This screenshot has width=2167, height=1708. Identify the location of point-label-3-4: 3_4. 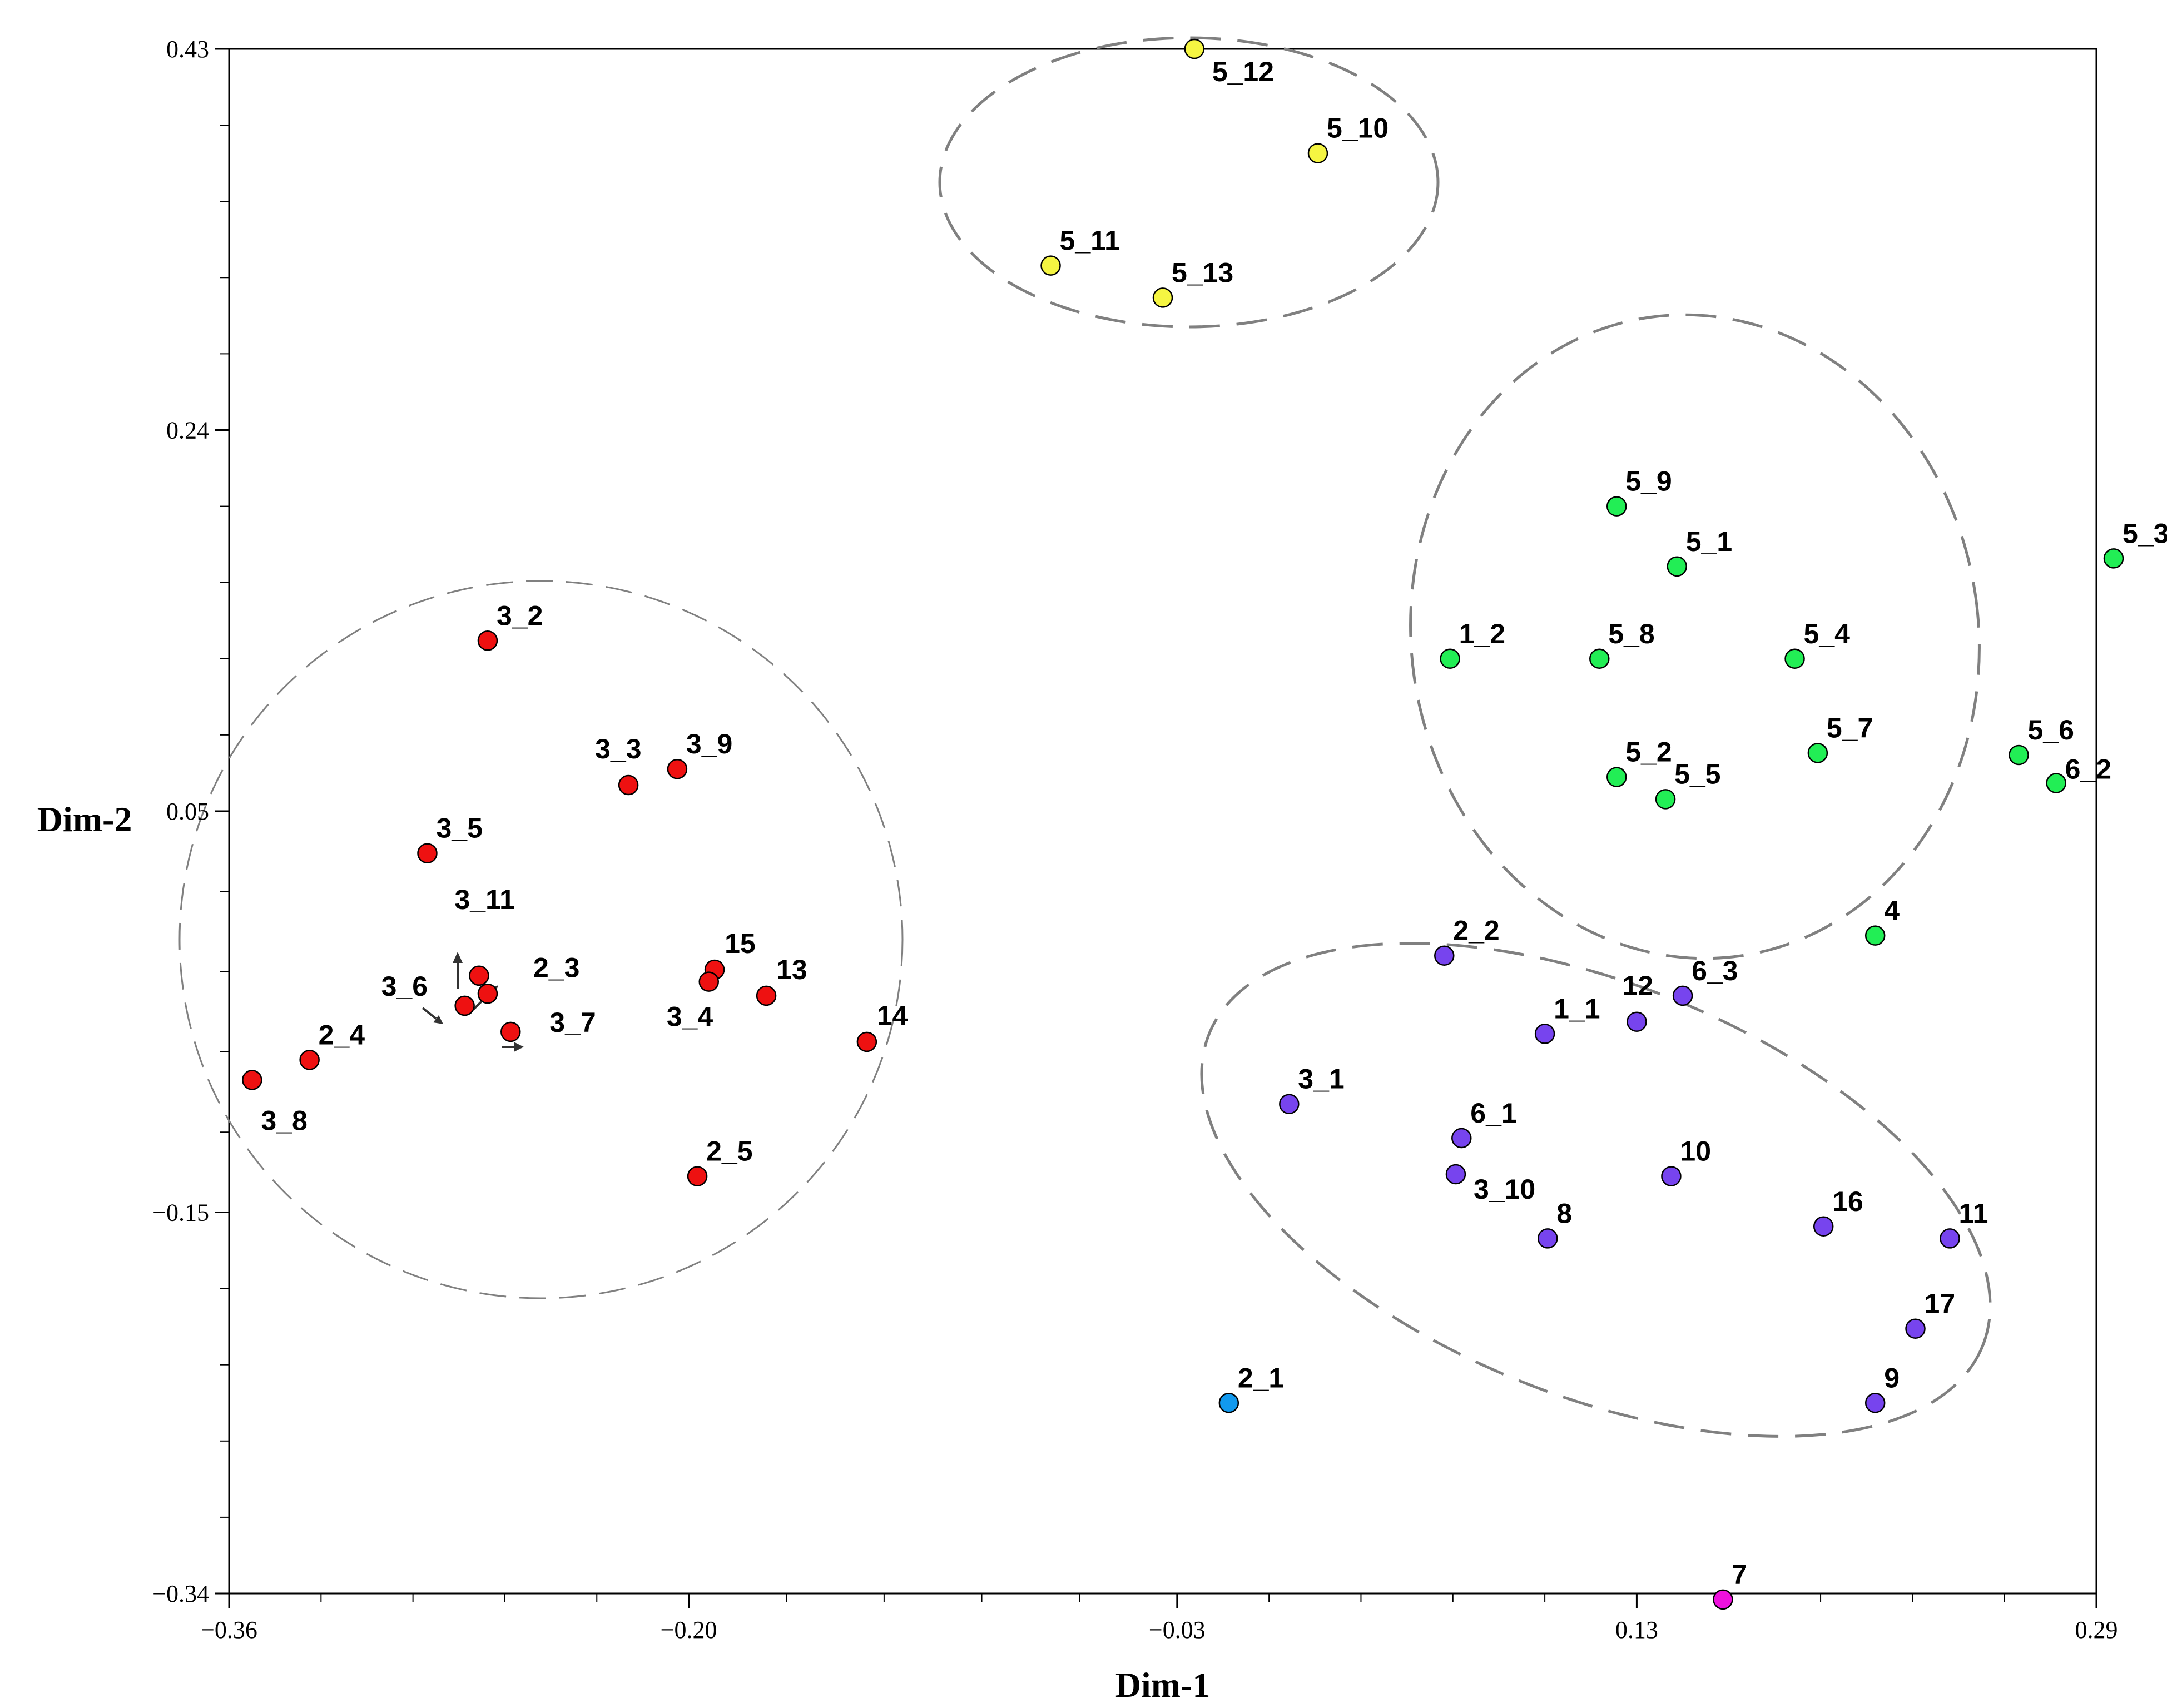
(690, 1017).